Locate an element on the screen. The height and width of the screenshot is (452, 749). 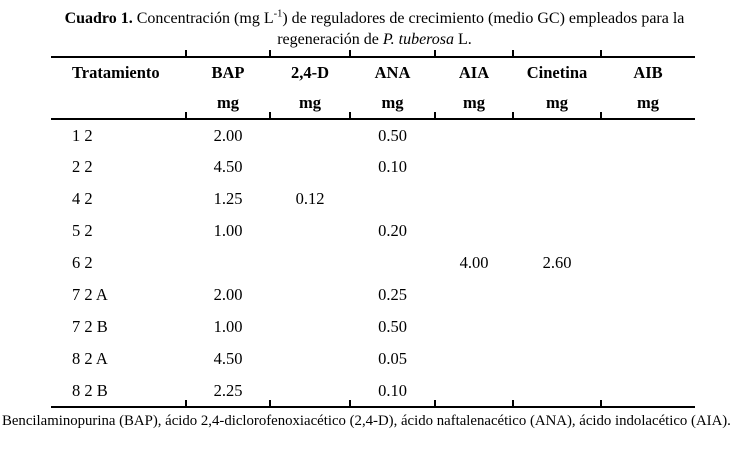
value-cell: 0.05 is located at coordinates (392, 358).